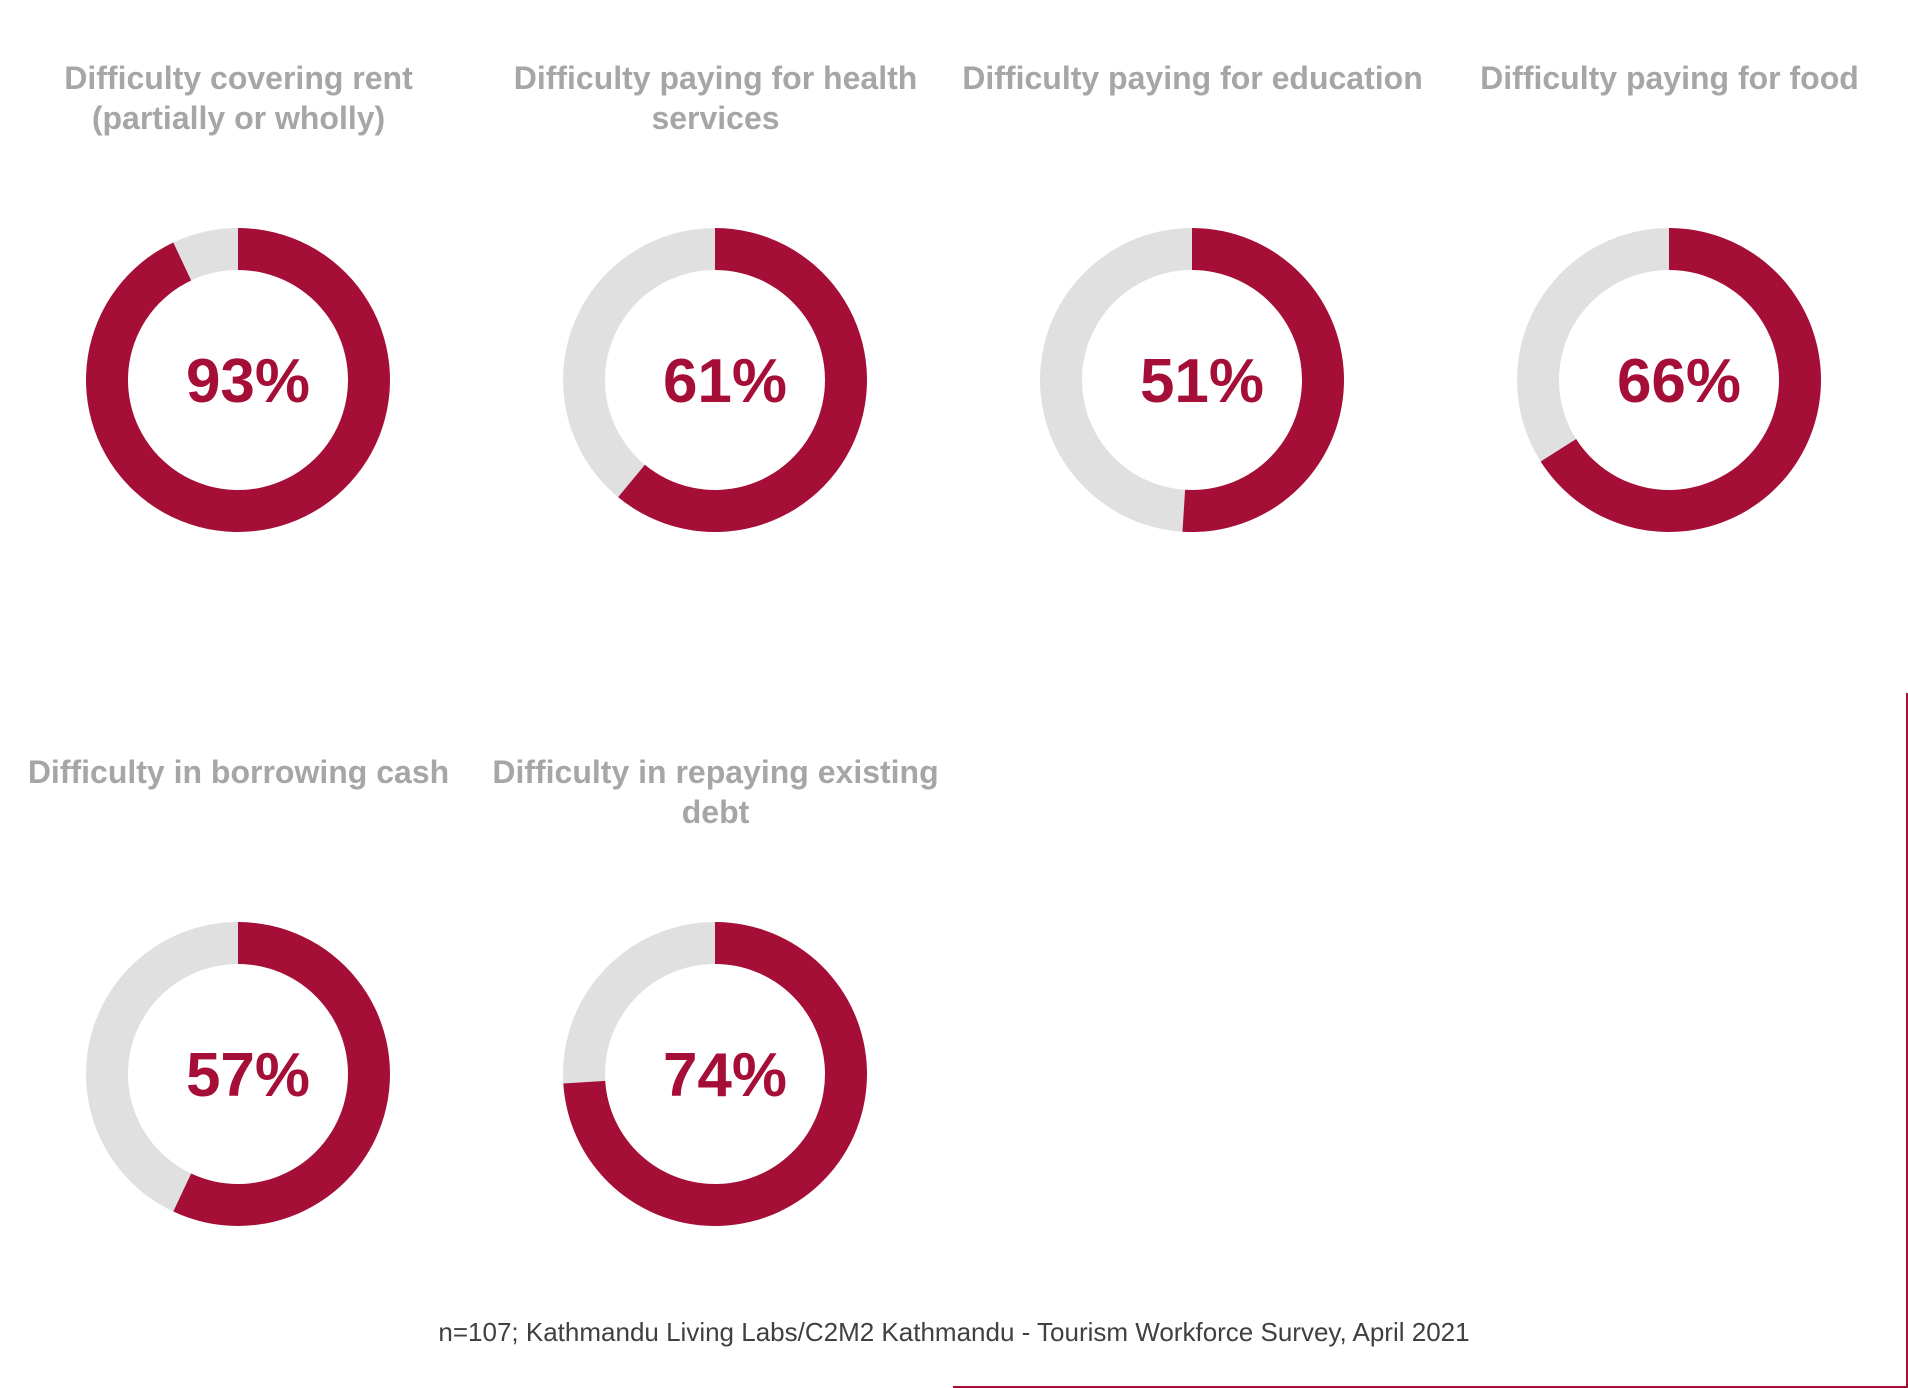  Describe the element at coordinates (1202, 381) in the screenshot. I see `donut-percent-label: 51%` at that location.